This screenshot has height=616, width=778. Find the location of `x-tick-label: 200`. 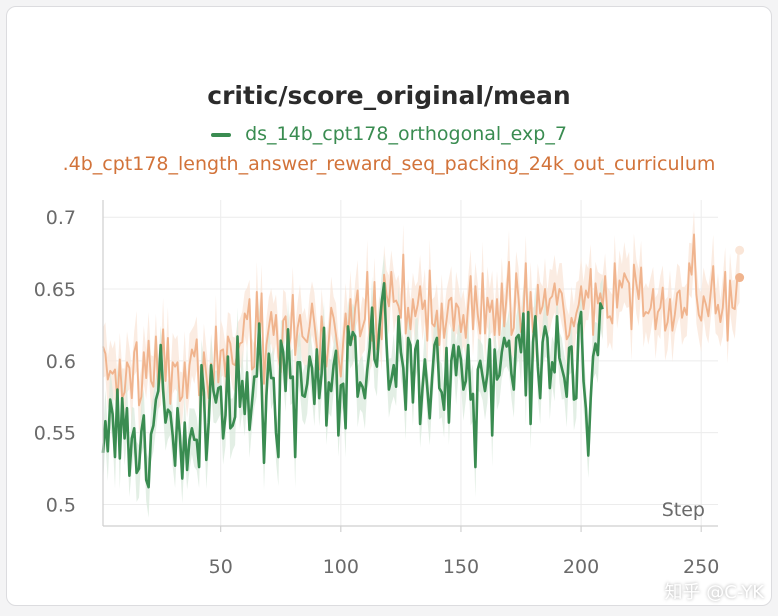

x-tick-label: 200 is located at coordinates (581, 567).